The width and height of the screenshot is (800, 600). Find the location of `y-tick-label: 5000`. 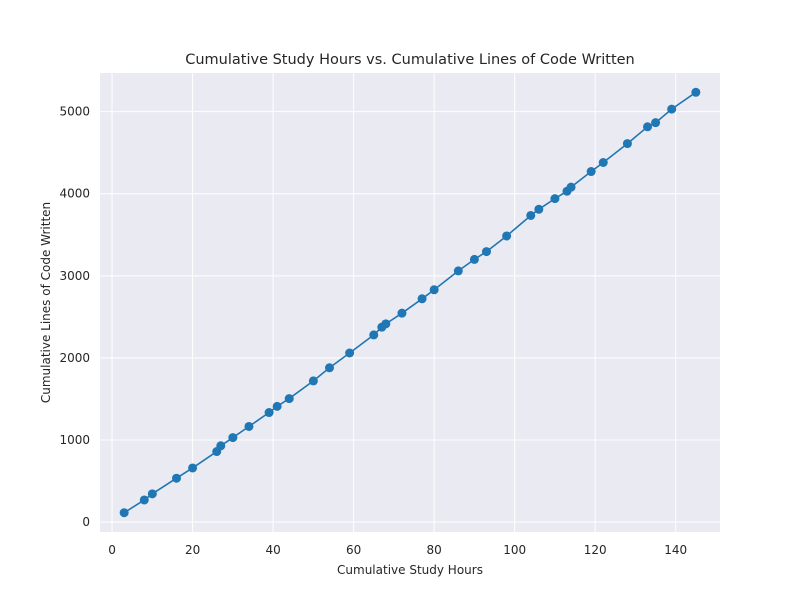

y-tick-label: 5000 is located at coordinates (74, 112).